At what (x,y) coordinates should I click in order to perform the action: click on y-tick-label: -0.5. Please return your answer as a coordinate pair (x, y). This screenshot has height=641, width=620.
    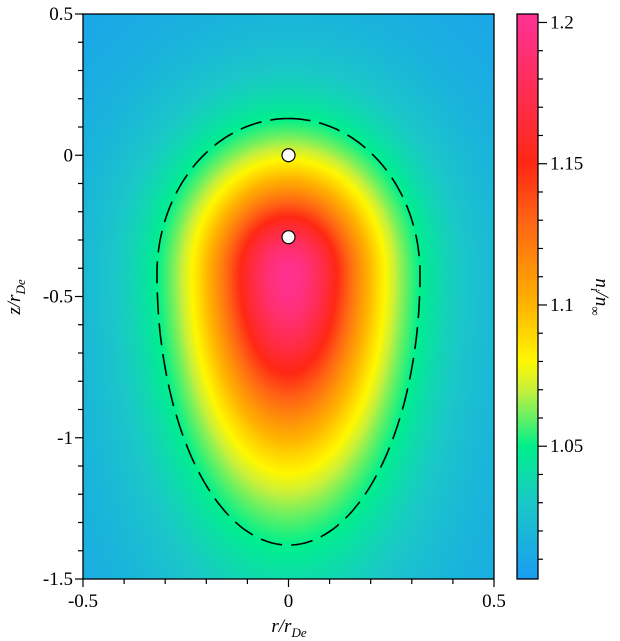
    Looking at the image, I should click on (58, 297).